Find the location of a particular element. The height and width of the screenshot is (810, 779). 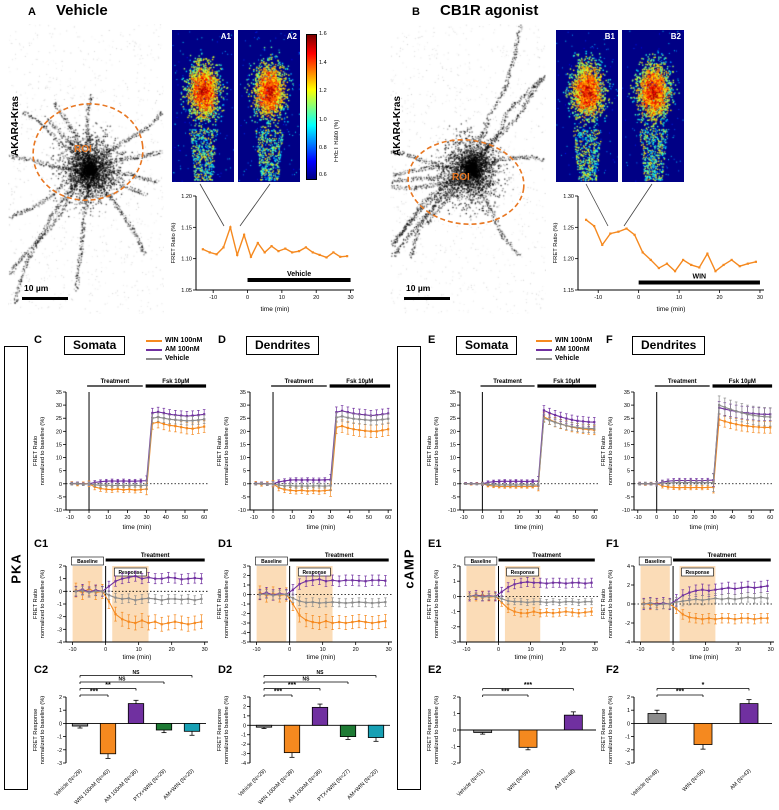

svg-text: 15 is located at coordinates (243, 445).